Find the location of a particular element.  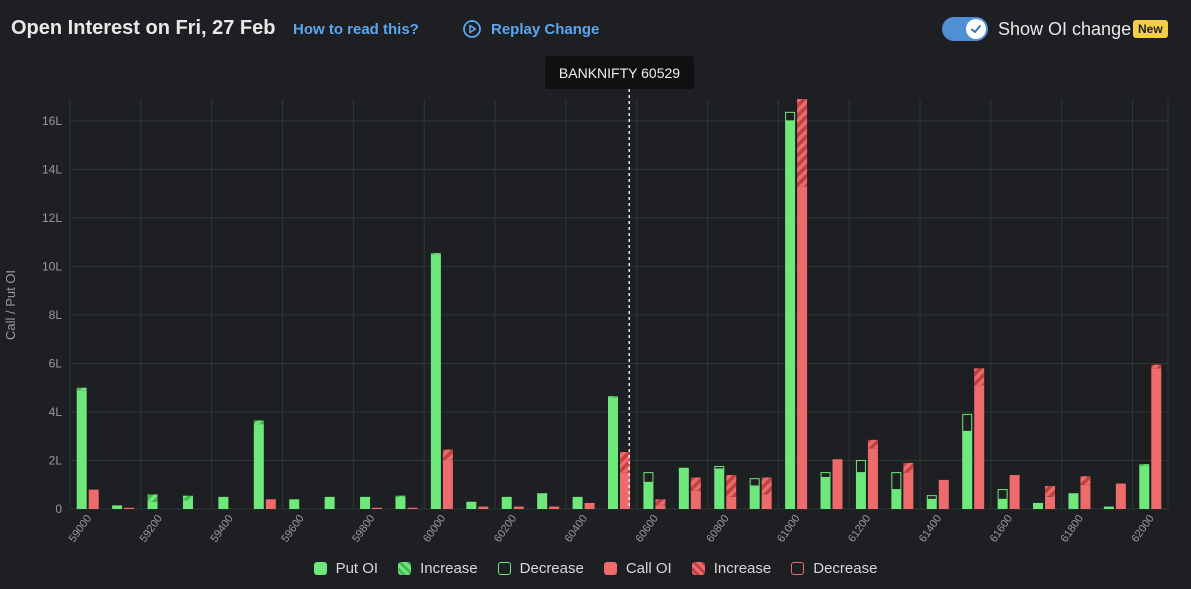

x-tick-label: 61800 is located at coordinates (1072, 529).